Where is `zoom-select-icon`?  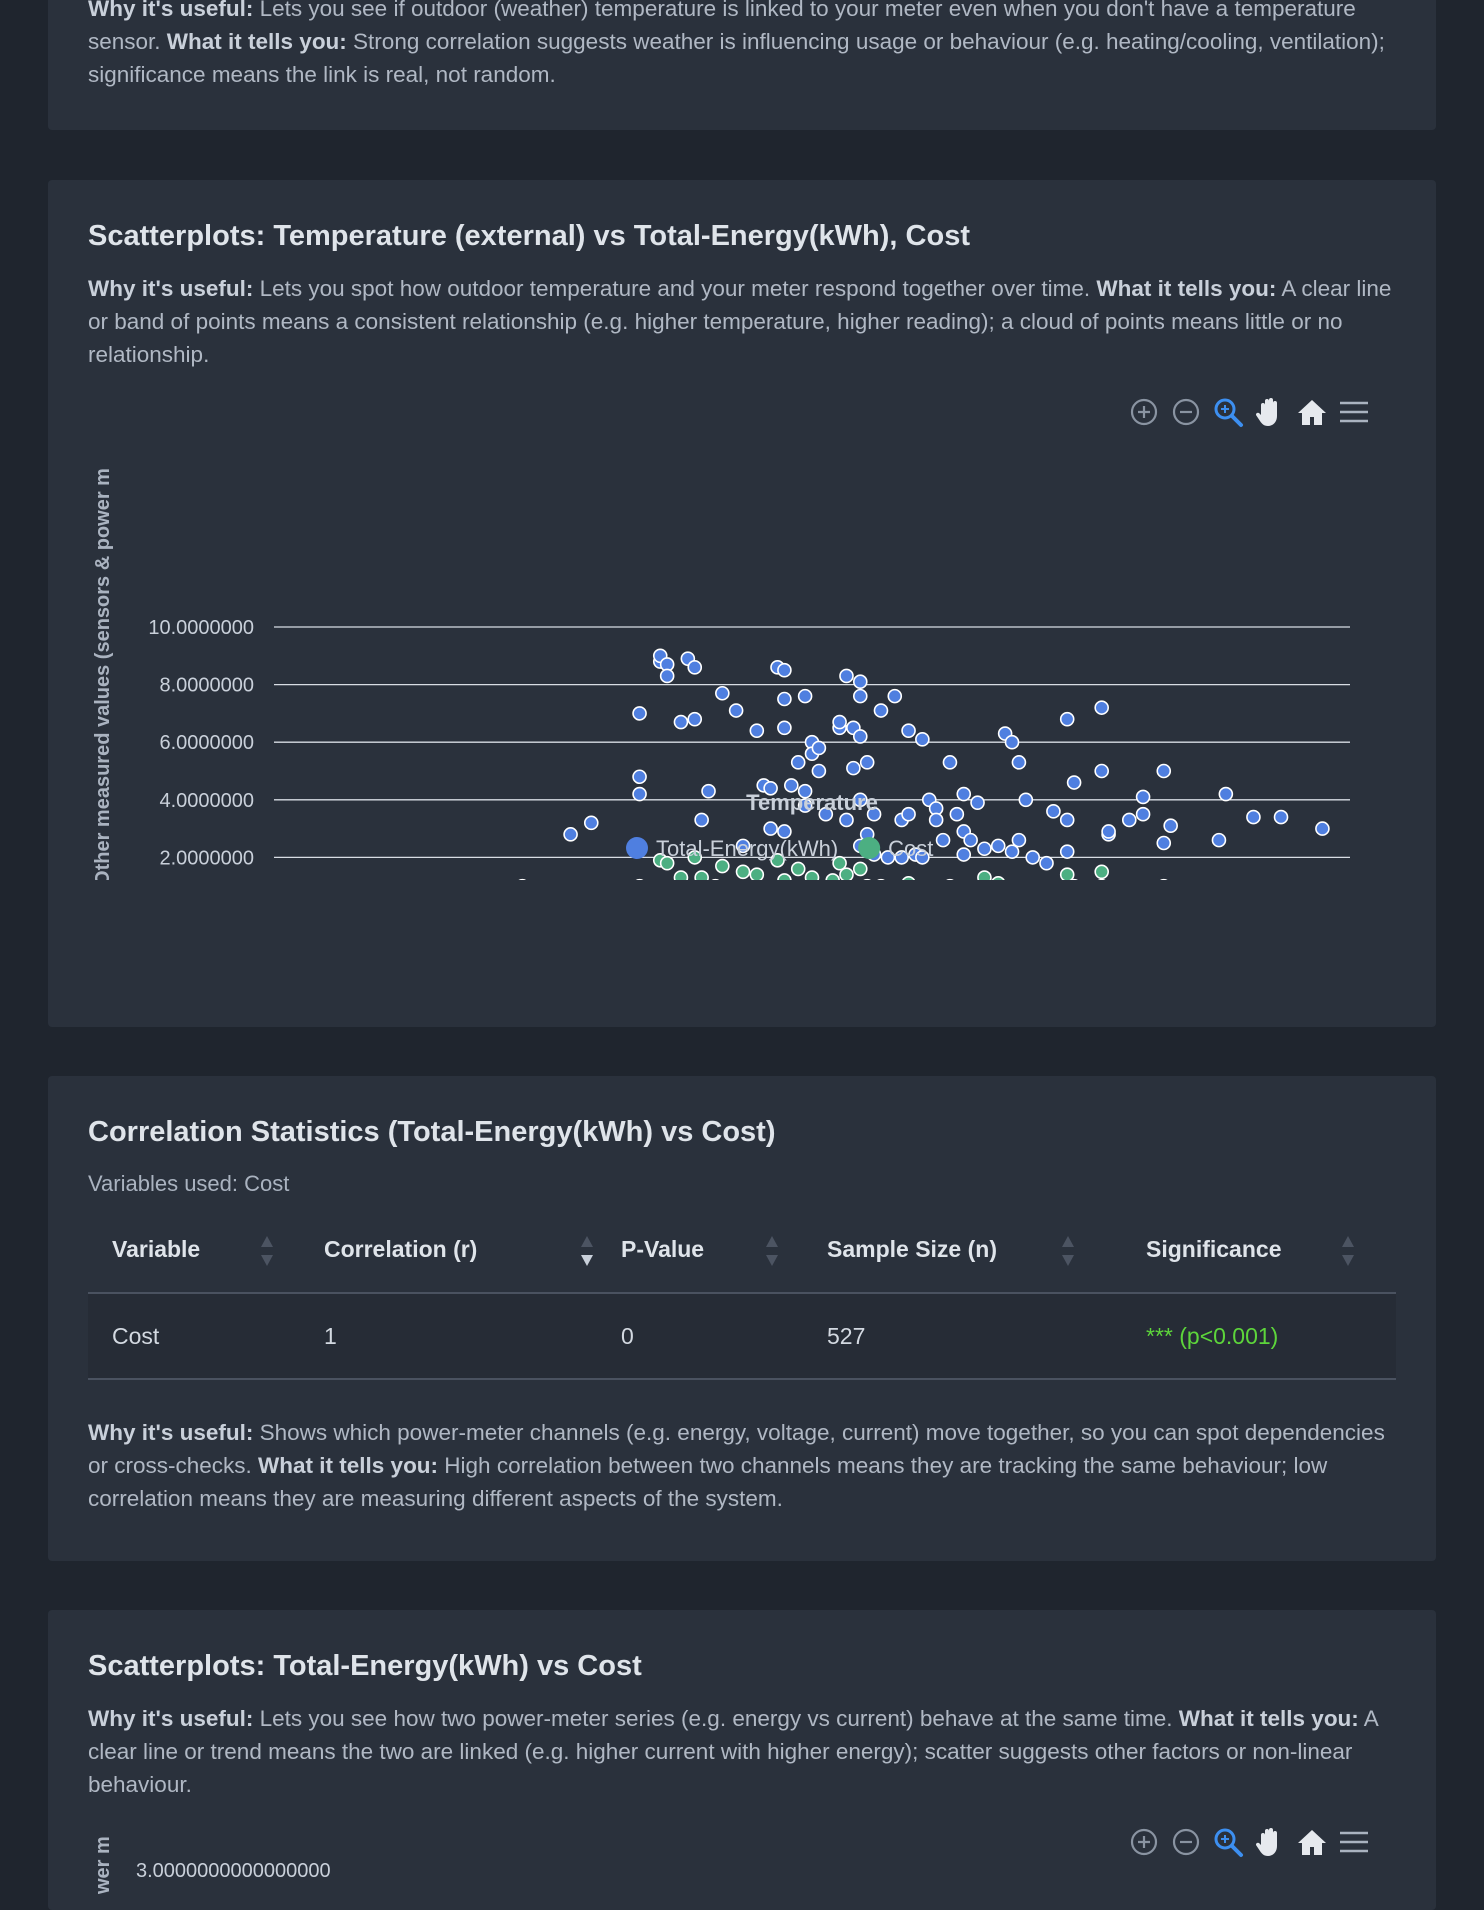
zoom-select-icon is located at coordinates (1228, 1842).